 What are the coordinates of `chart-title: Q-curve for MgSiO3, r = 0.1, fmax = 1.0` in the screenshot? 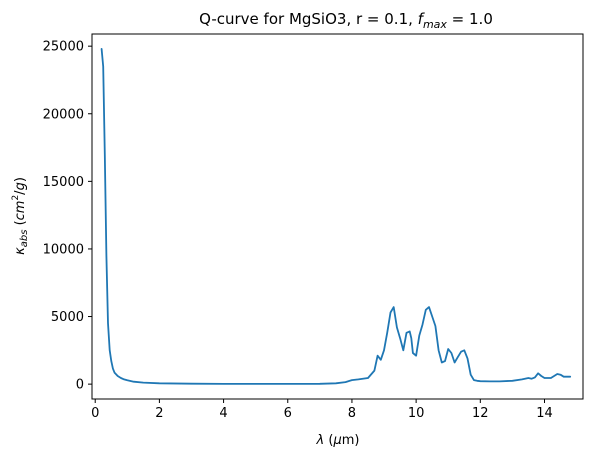 It's located at (346, 20).